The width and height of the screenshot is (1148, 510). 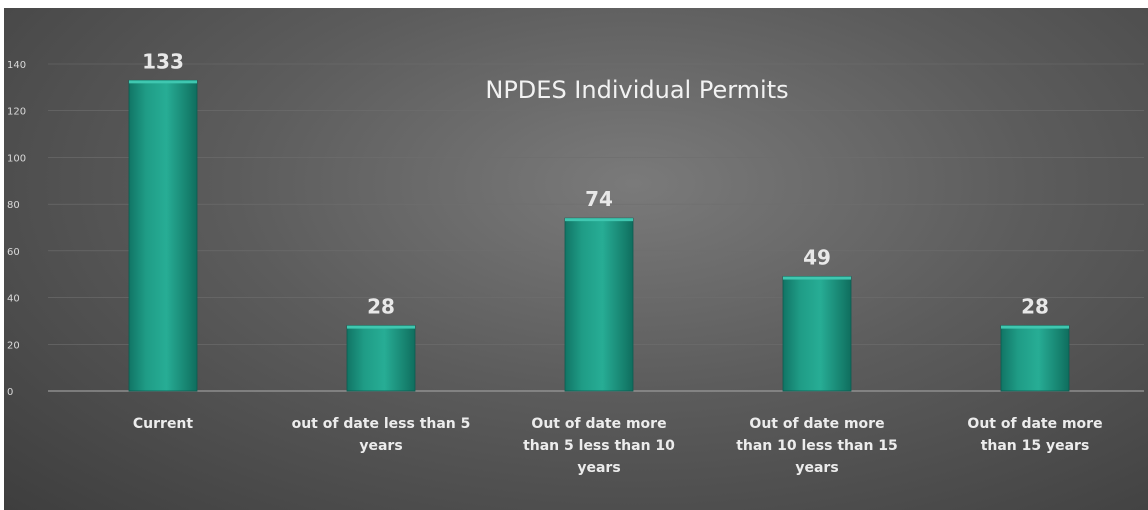 What do you see at coordinates (817, 258) in the screenshot?
I see `data-label: 49` at bounding box center [817, 258].